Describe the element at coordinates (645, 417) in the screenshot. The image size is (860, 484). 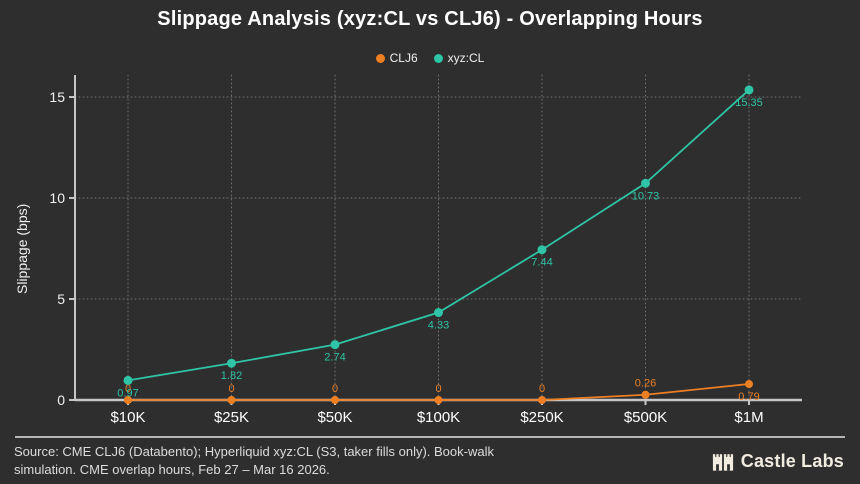
I see `x-tick-label: $500K` at that location.